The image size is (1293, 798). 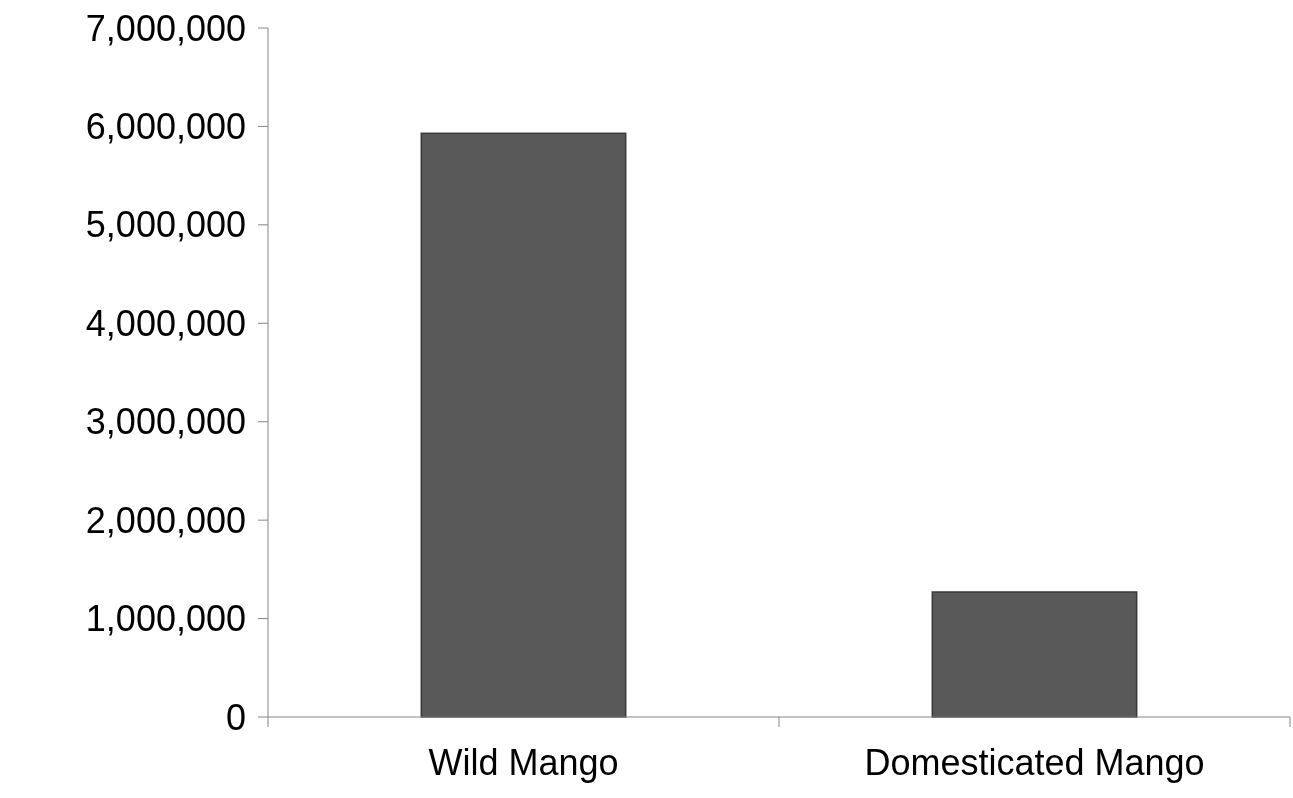 I want to click on x-tick-label: Domesticated Mango, so click(x=1034, y=762).